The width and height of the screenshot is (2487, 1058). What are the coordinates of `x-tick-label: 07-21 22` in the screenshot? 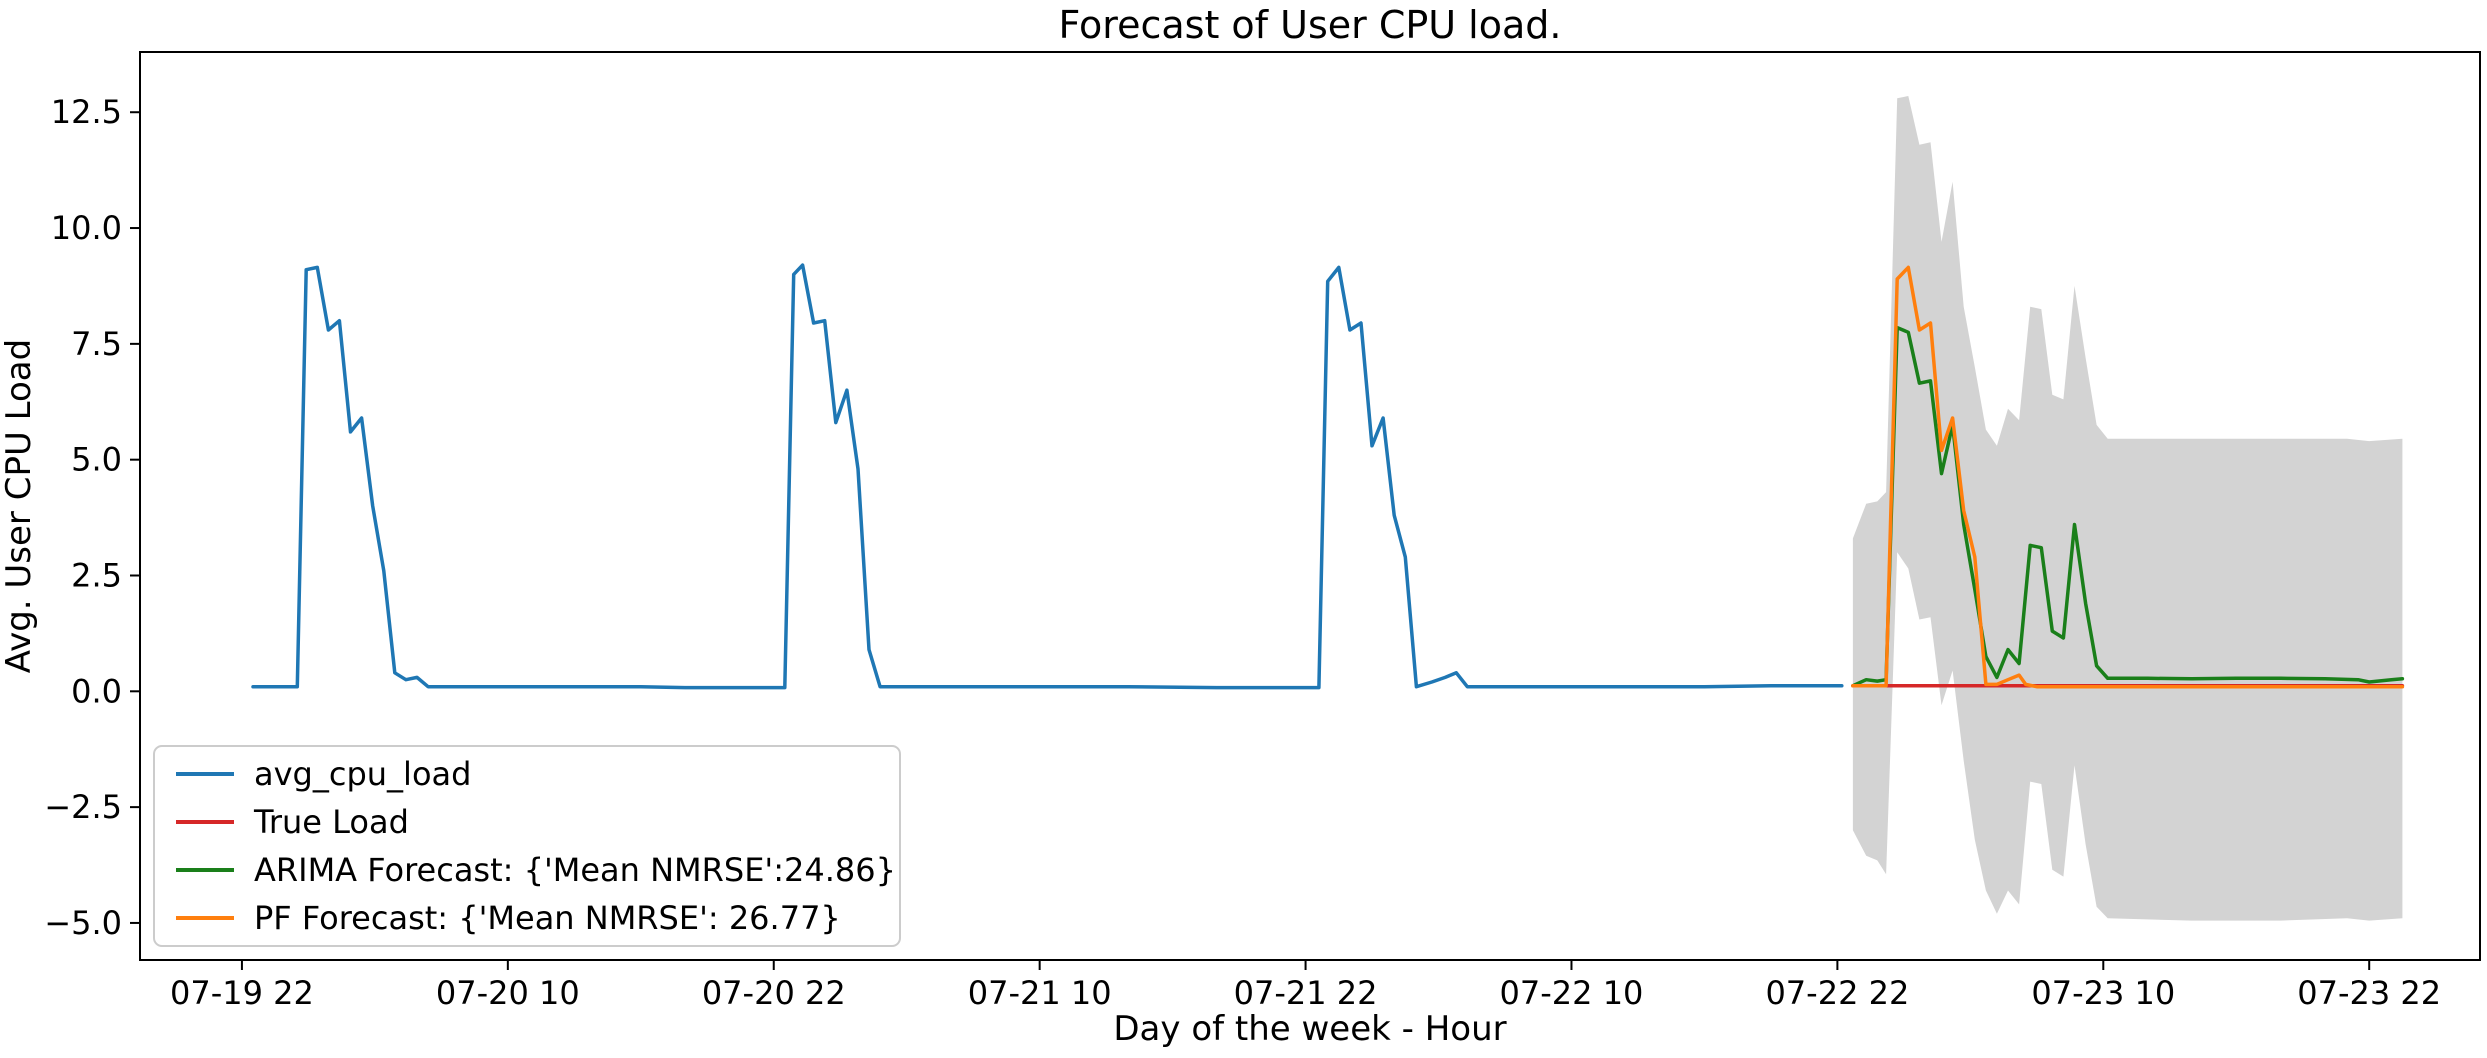 It's located at (1306, 993).